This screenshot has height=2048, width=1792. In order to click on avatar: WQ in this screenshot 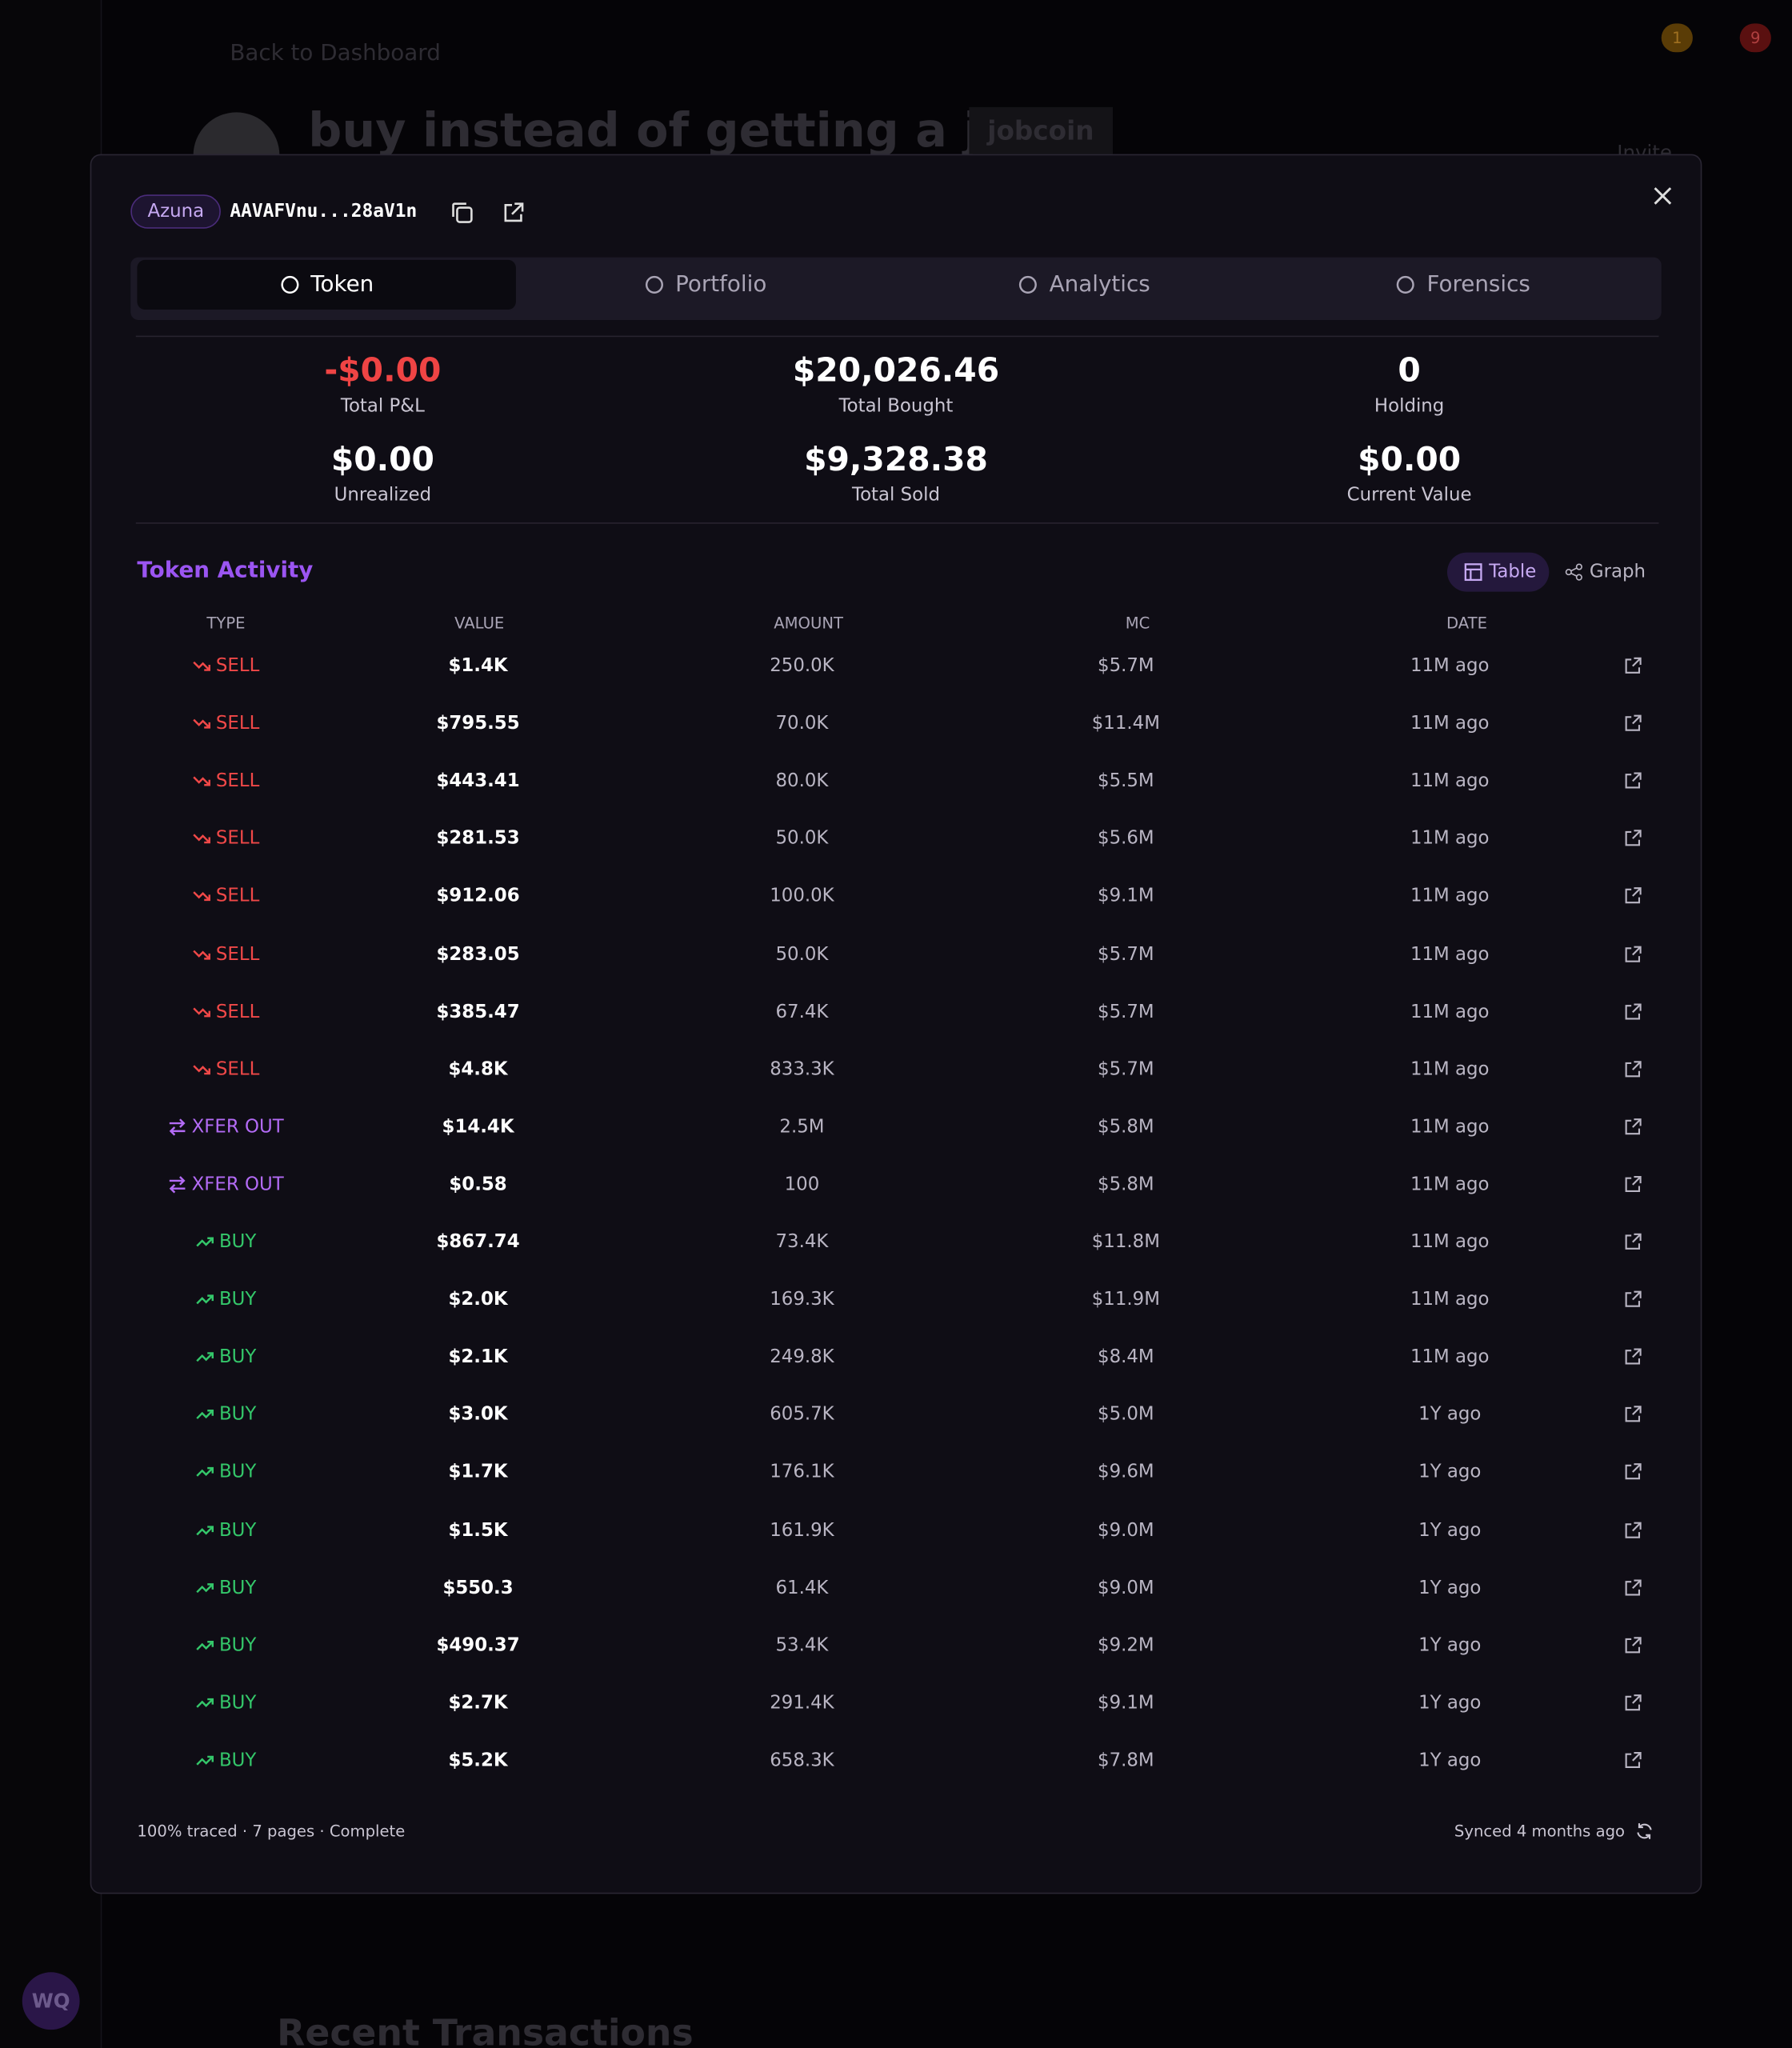, I will do `click(51, 2001)`.